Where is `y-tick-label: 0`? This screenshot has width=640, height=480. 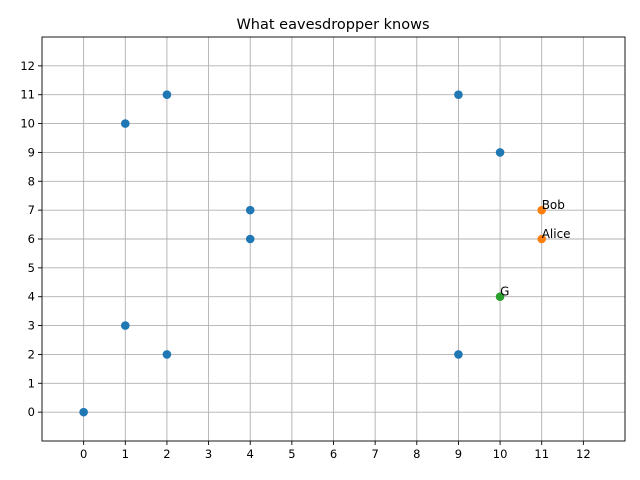 y-tick-label: 0 is located at coordinates (31, 412).